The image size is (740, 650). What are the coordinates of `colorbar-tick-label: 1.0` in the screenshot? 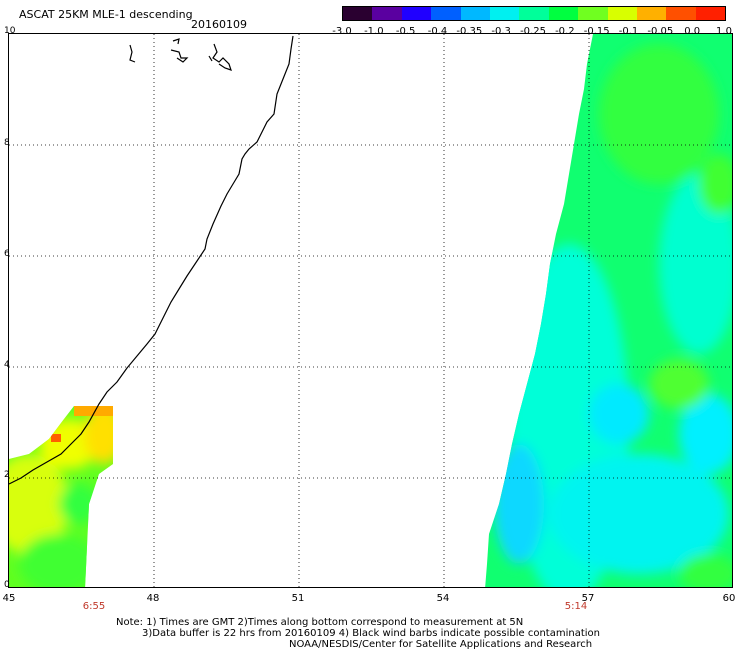 It's located at (724, 31).